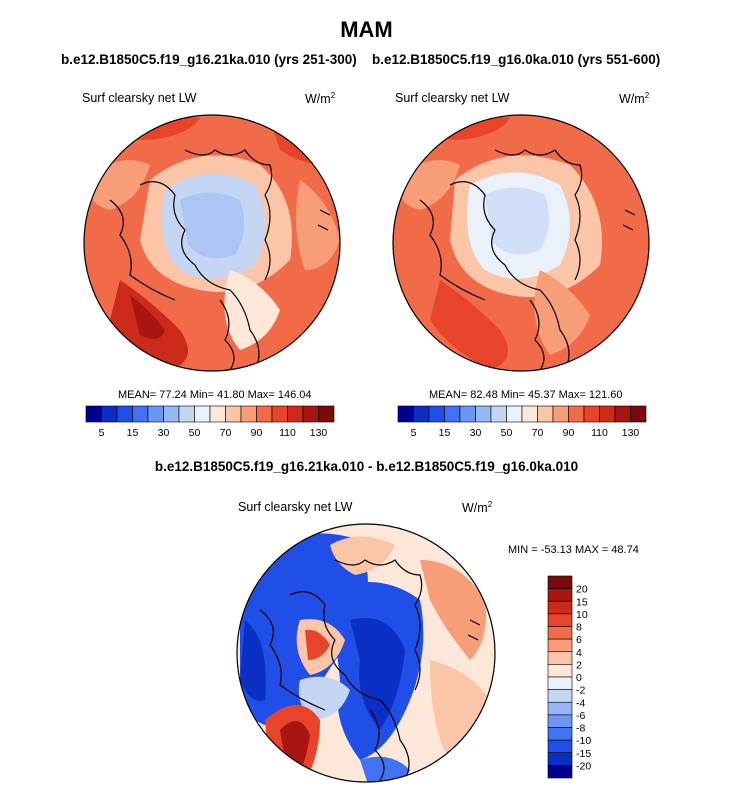 The image size is (733, 788). I want to click on right-colorbar-tick-label: 30, so click(476, 433).